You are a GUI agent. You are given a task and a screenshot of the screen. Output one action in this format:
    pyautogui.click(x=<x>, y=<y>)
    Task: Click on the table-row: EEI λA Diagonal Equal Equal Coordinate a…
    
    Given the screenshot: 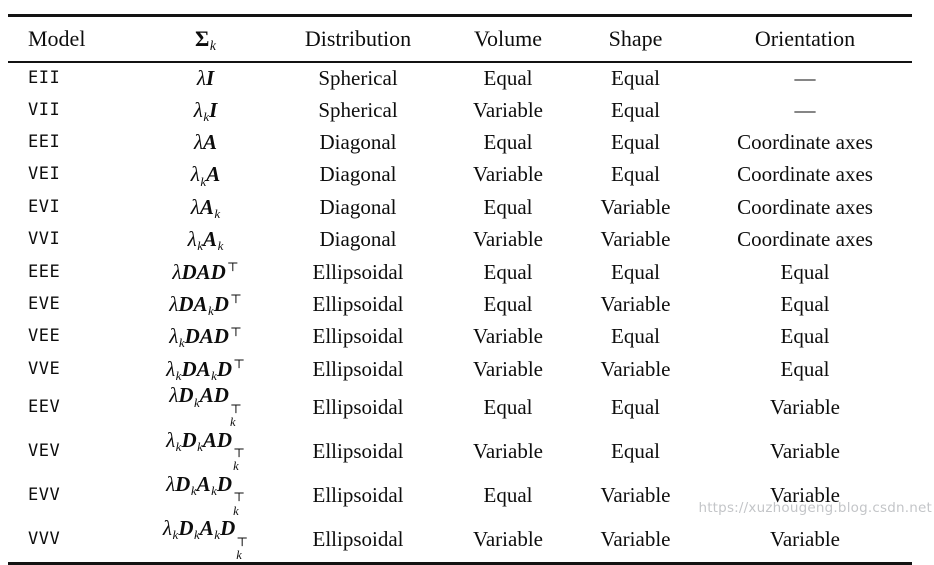 What is the action you would take?
    pyautogui.click(x=460, y=142)
    